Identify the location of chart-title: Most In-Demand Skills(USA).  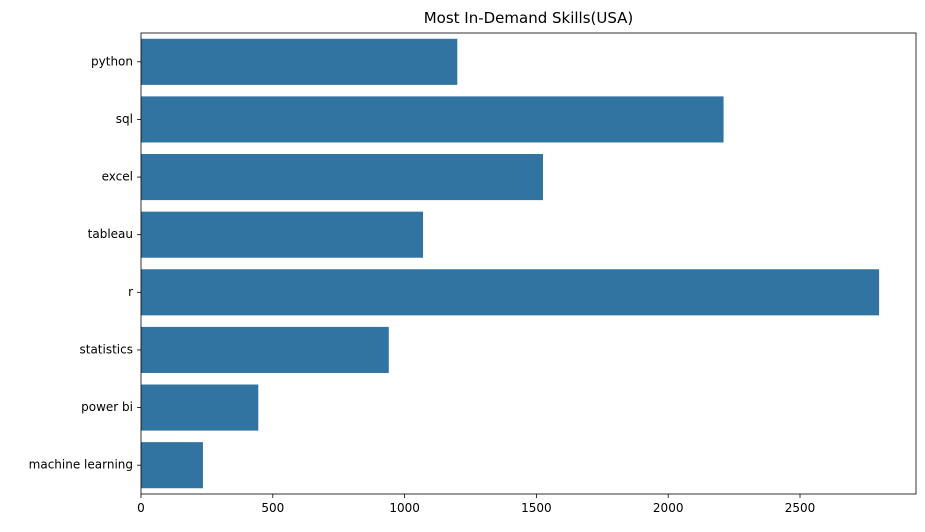
(529, 18).